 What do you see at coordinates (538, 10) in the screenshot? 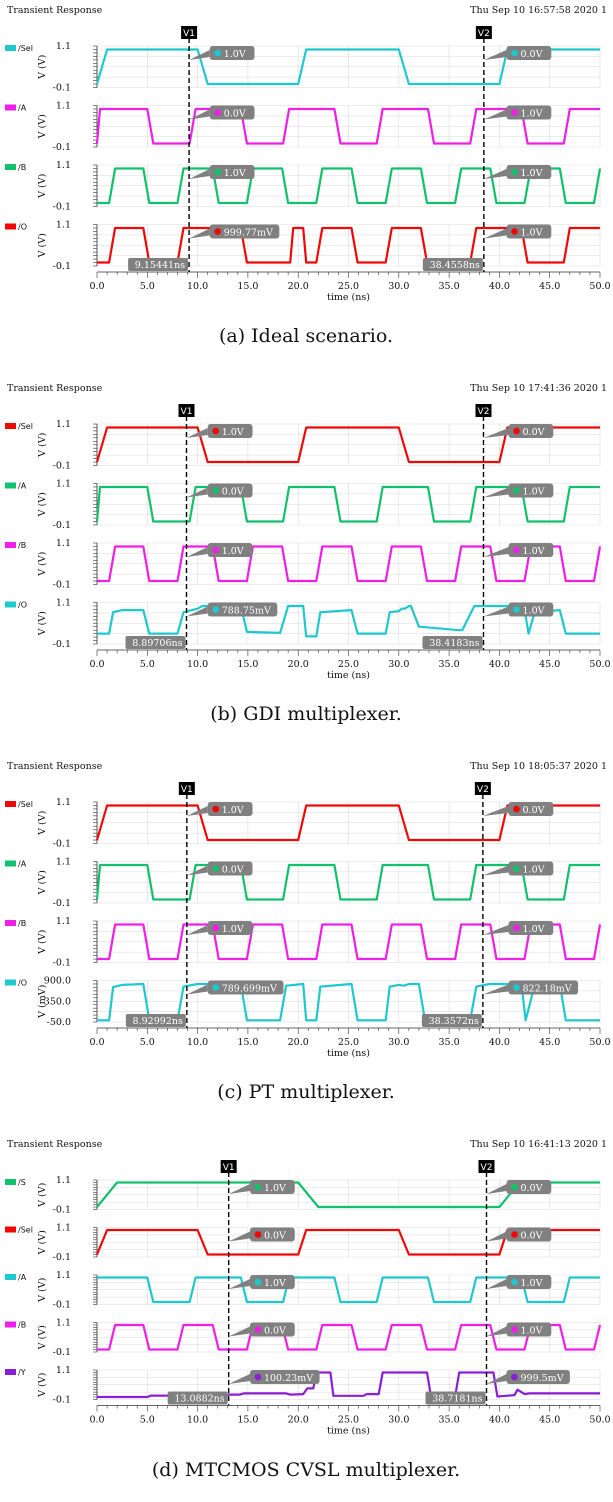
I see `timestamp: Thu Sep 10 16:57:58 2020 1` at bounding box center [538, 10].